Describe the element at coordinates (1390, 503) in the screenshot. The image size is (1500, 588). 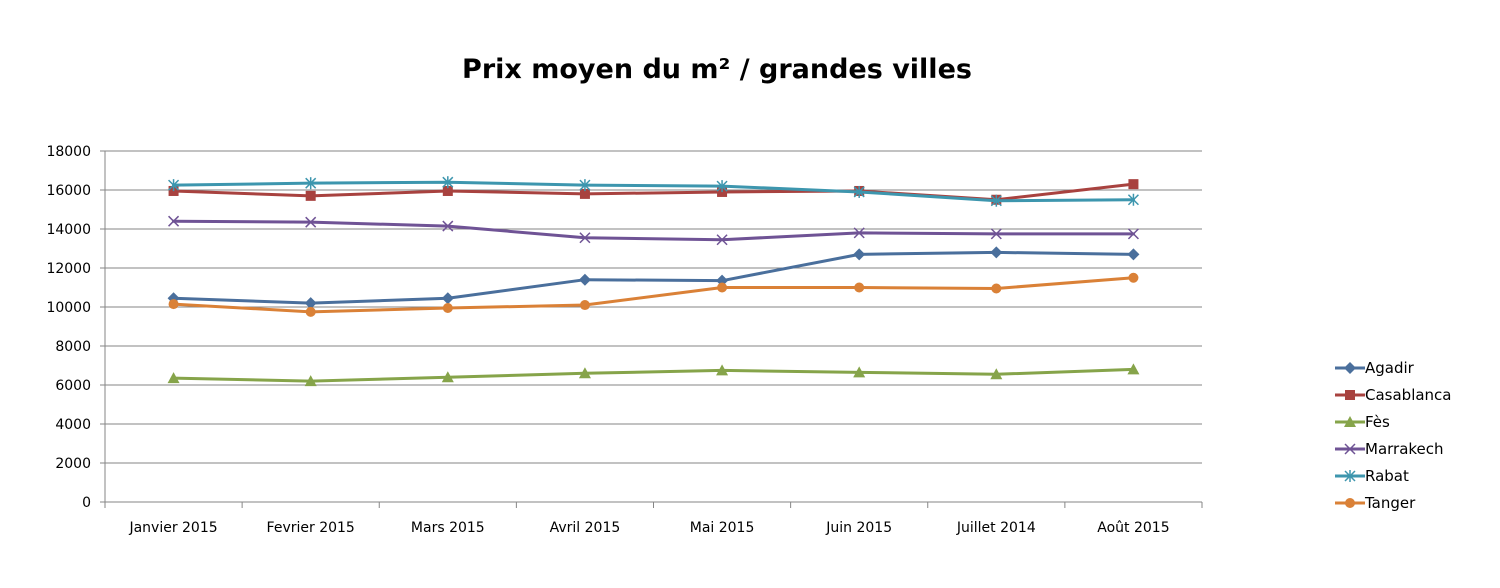
I see `legend-label: Tanger` at that location.